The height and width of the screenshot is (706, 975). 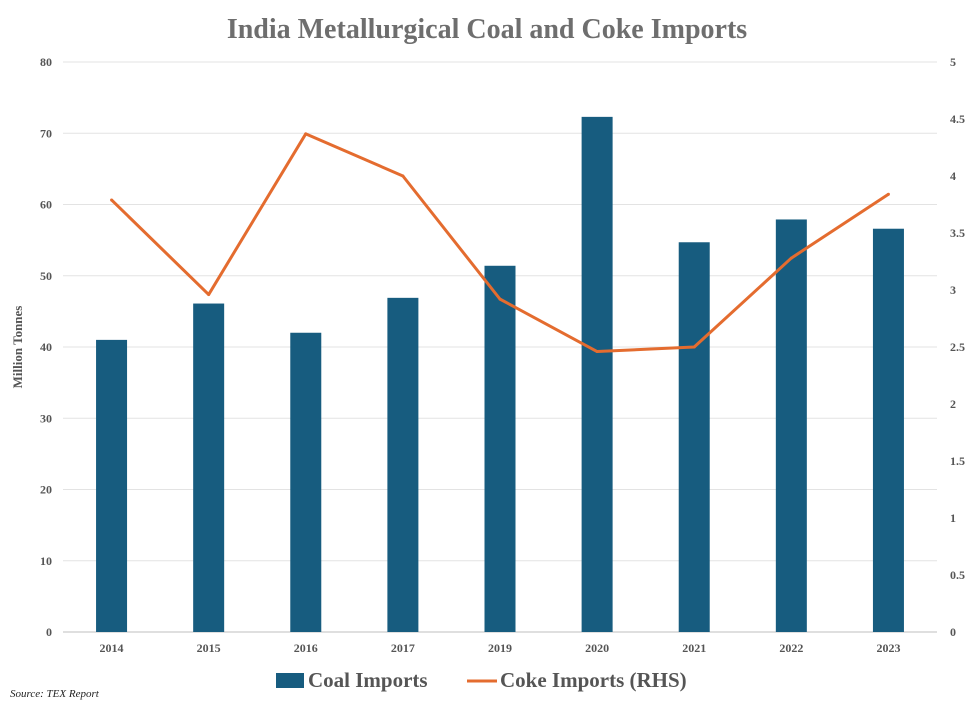 I want to click on right-y-tick-label: 0, so click(x=953, y=632).